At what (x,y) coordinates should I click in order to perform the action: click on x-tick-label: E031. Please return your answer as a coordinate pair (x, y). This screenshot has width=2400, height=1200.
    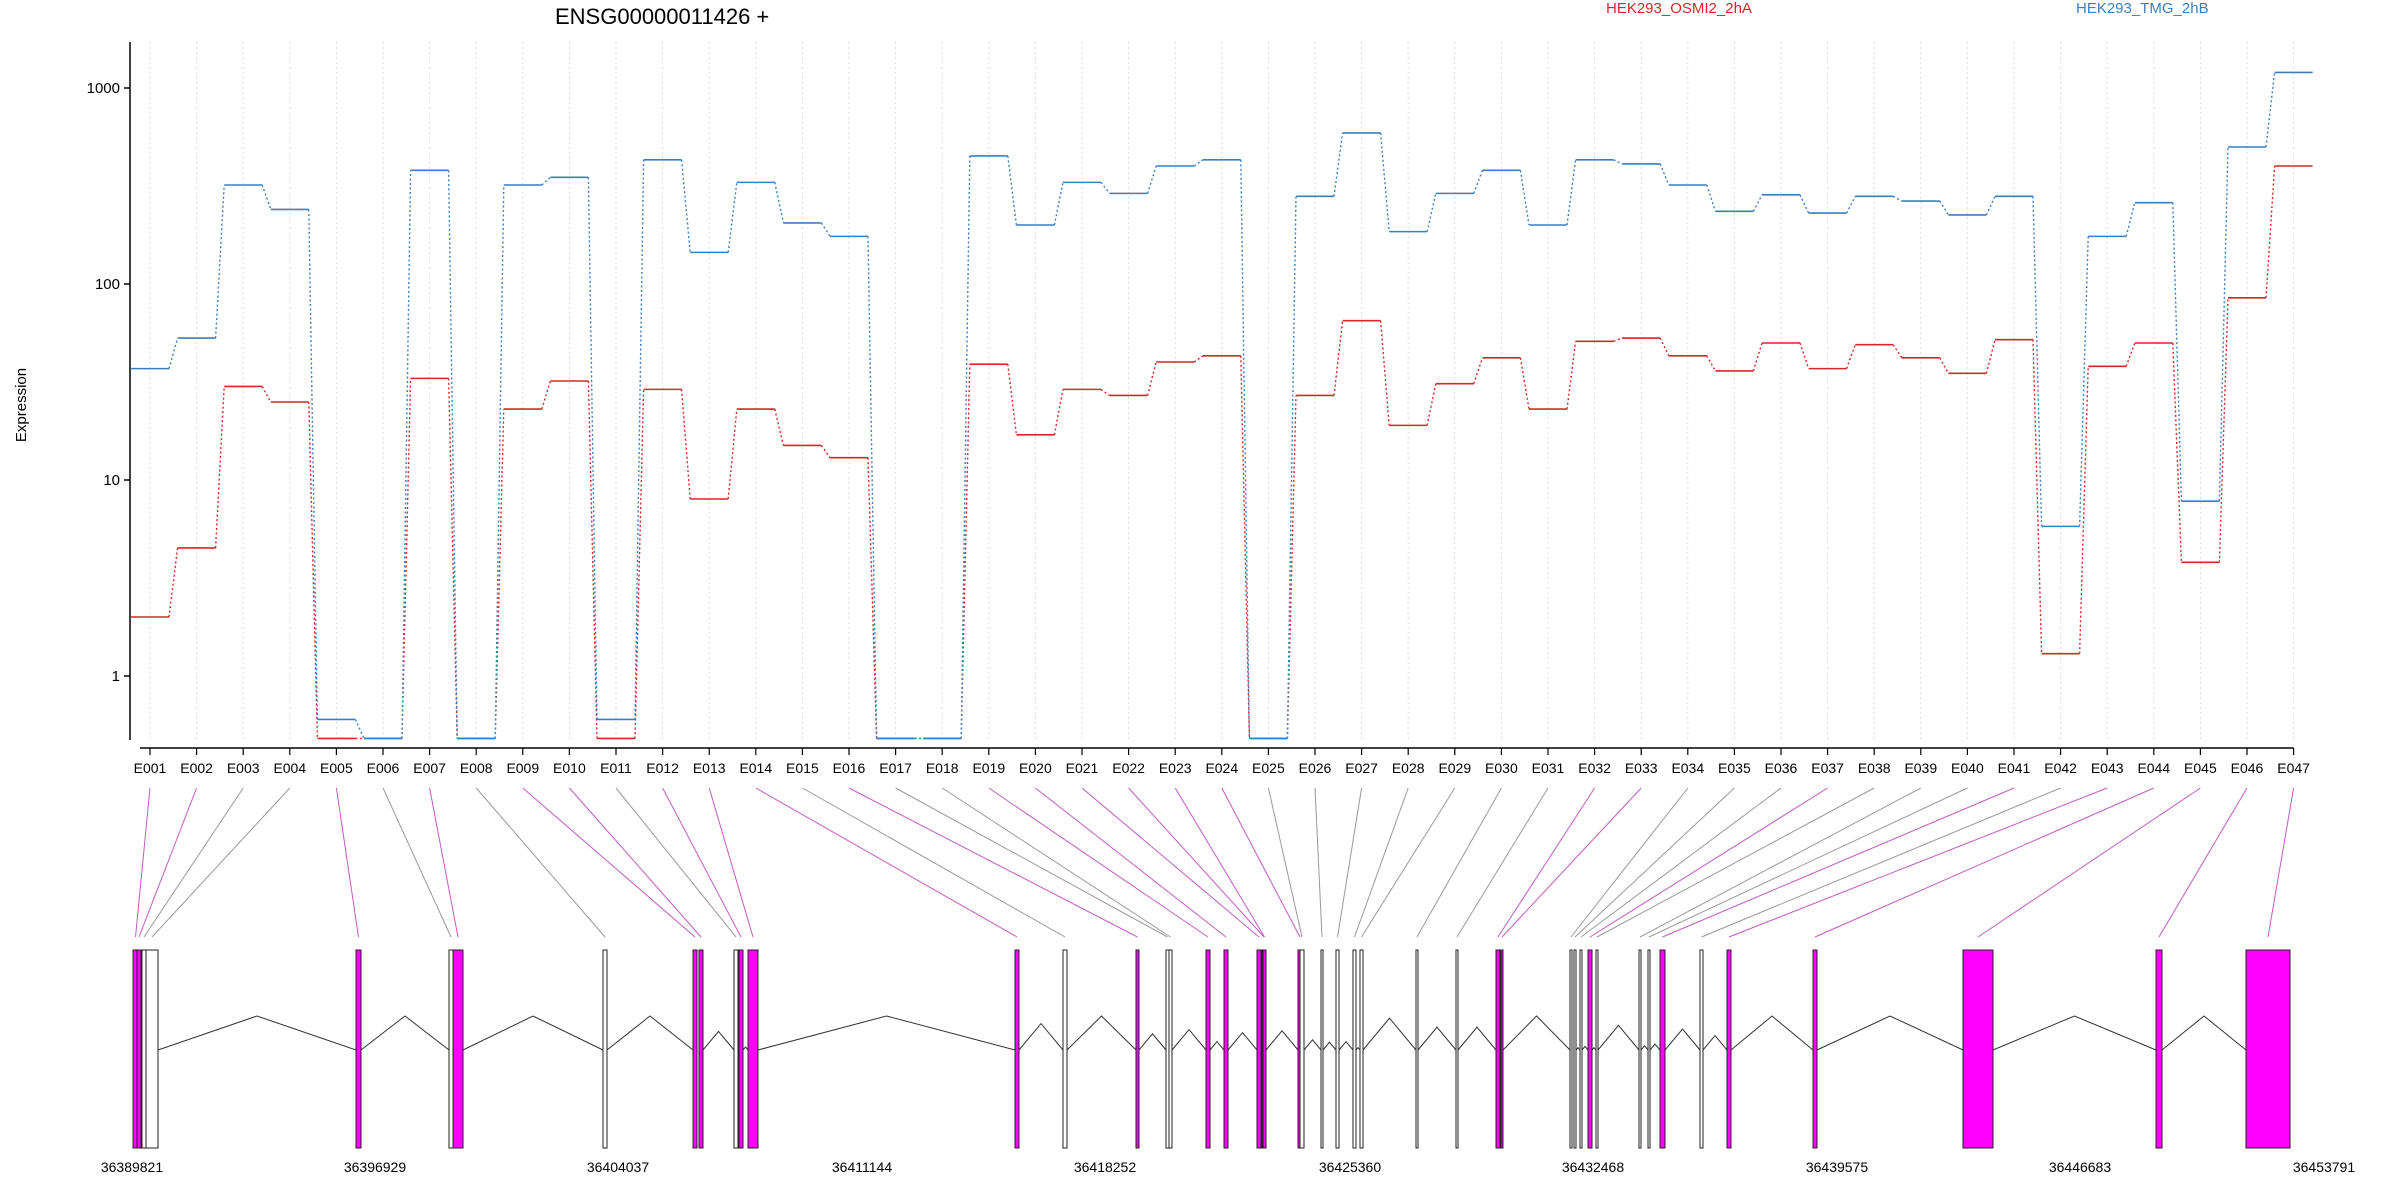
    Looking at the image, I should click on (1548, 768).